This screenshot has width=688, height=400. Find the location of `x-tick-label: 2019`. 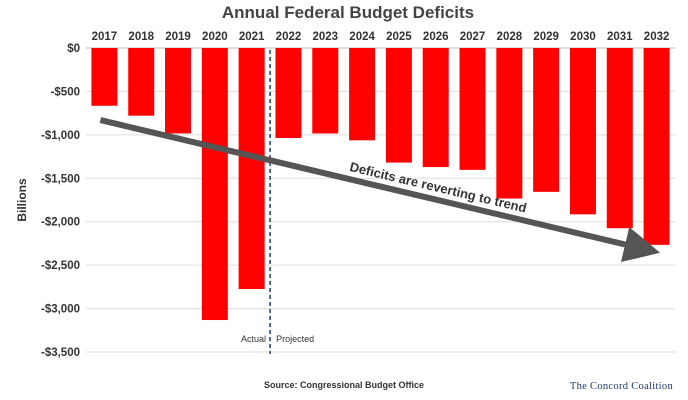

x-tick-label: 2019 is located at coordinates (178, 37).